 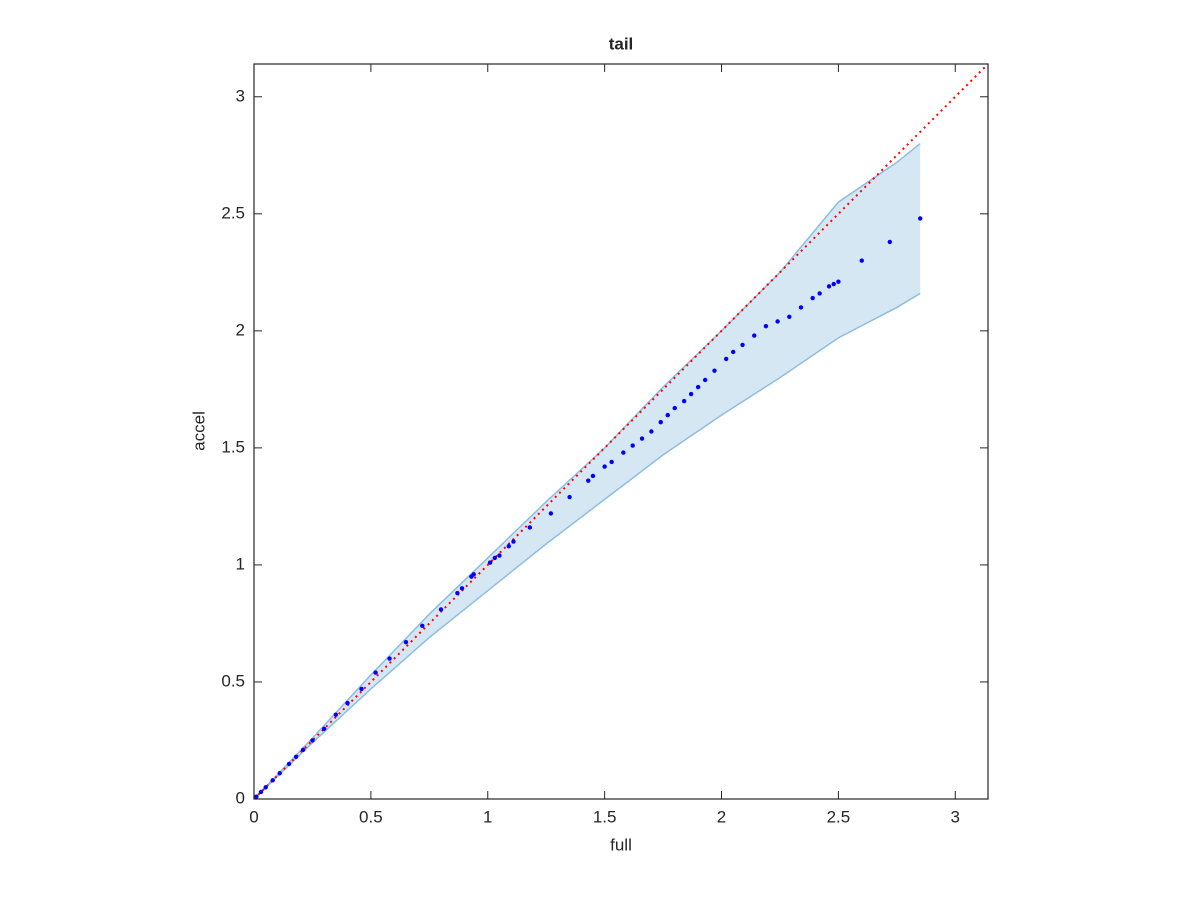 What do you see at coordinates (721, 816) in the screenshot?
I see `x-tick-label: 2` at bounding box center [721, 816].